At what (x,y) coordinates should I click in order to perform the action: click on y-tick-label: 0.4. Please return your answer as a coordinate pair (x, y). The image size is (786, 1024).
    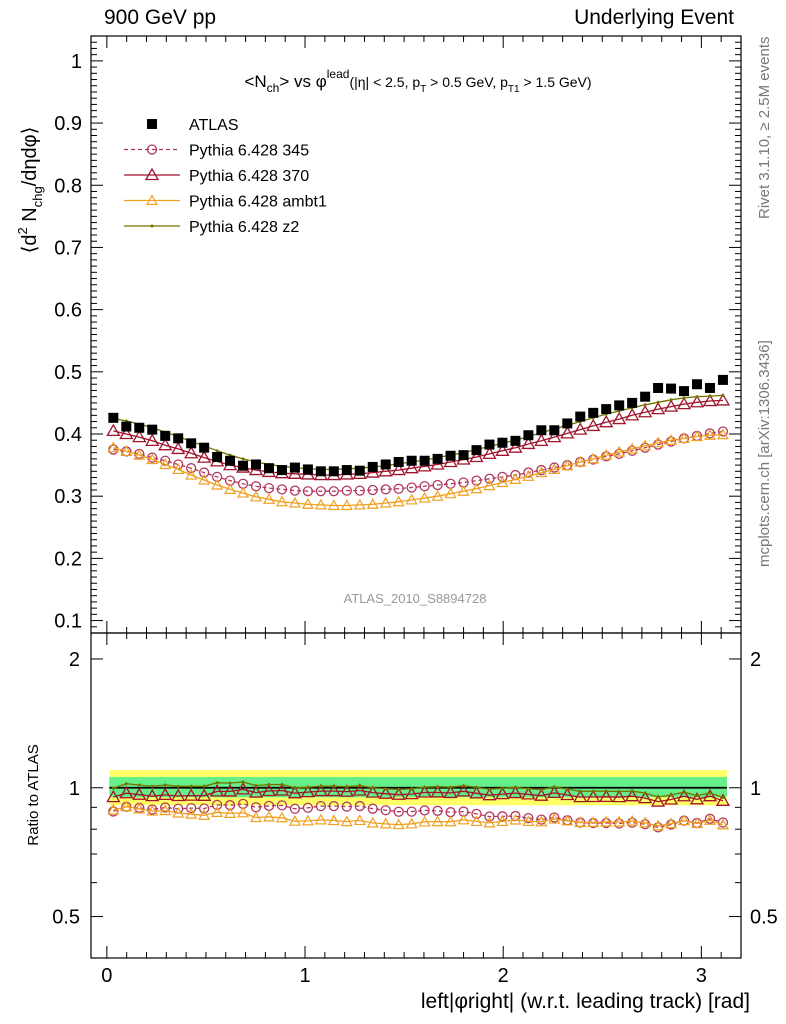
    Looking at the image, I should click on (68, 435).